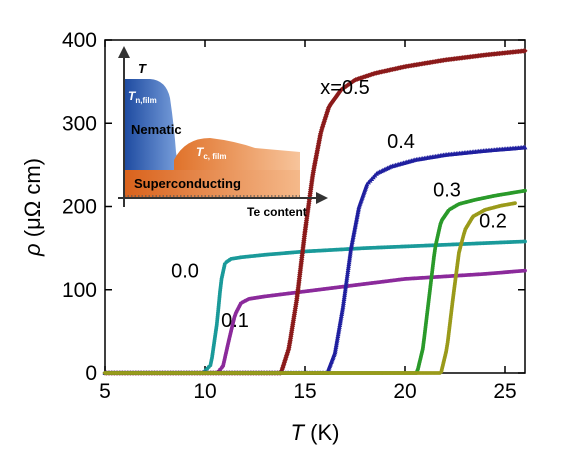 The height and width of the screenshot is (455, 583). What do you see at coordinates (185, 271) in the screenshot?
I see `series-label: 0.0` at bounding box center [185, 271].